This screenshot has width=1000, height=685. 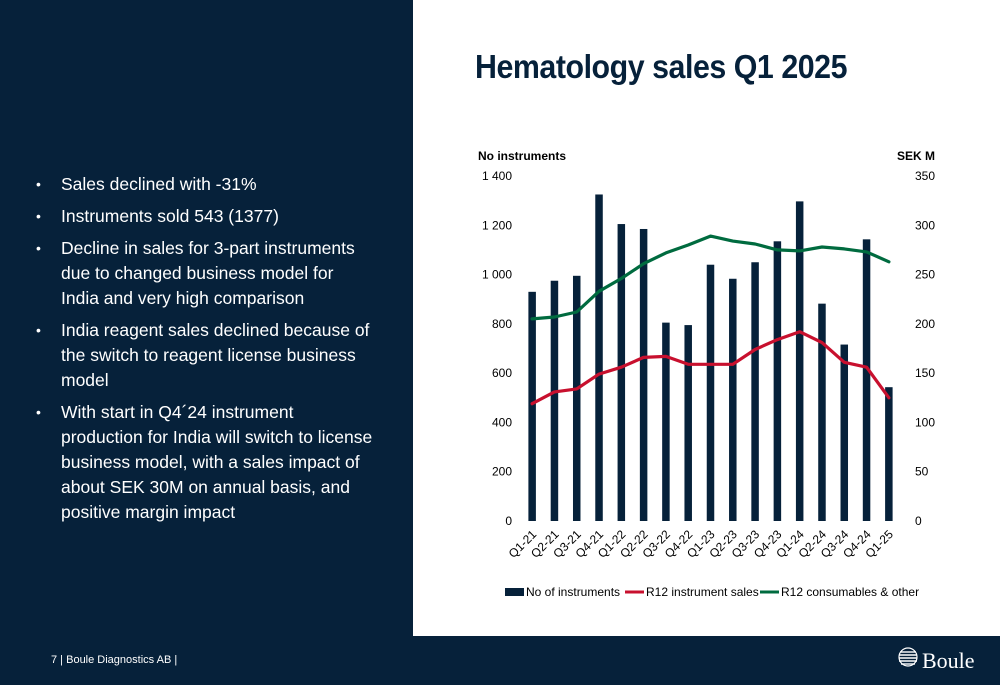 What do you see at coordinates (54, 660) in the screenshot?
I see `page-number: 7` at bounding box center [54, 660].